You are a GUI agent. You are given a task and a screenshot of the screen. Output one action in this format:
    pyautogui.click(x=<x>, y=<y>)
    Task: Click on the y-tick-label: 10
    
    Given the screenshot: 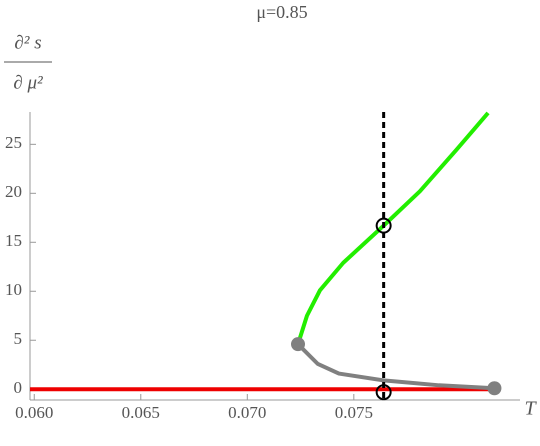 What is the action you would take?
    pyautogui.click(x=13, y=289)
    